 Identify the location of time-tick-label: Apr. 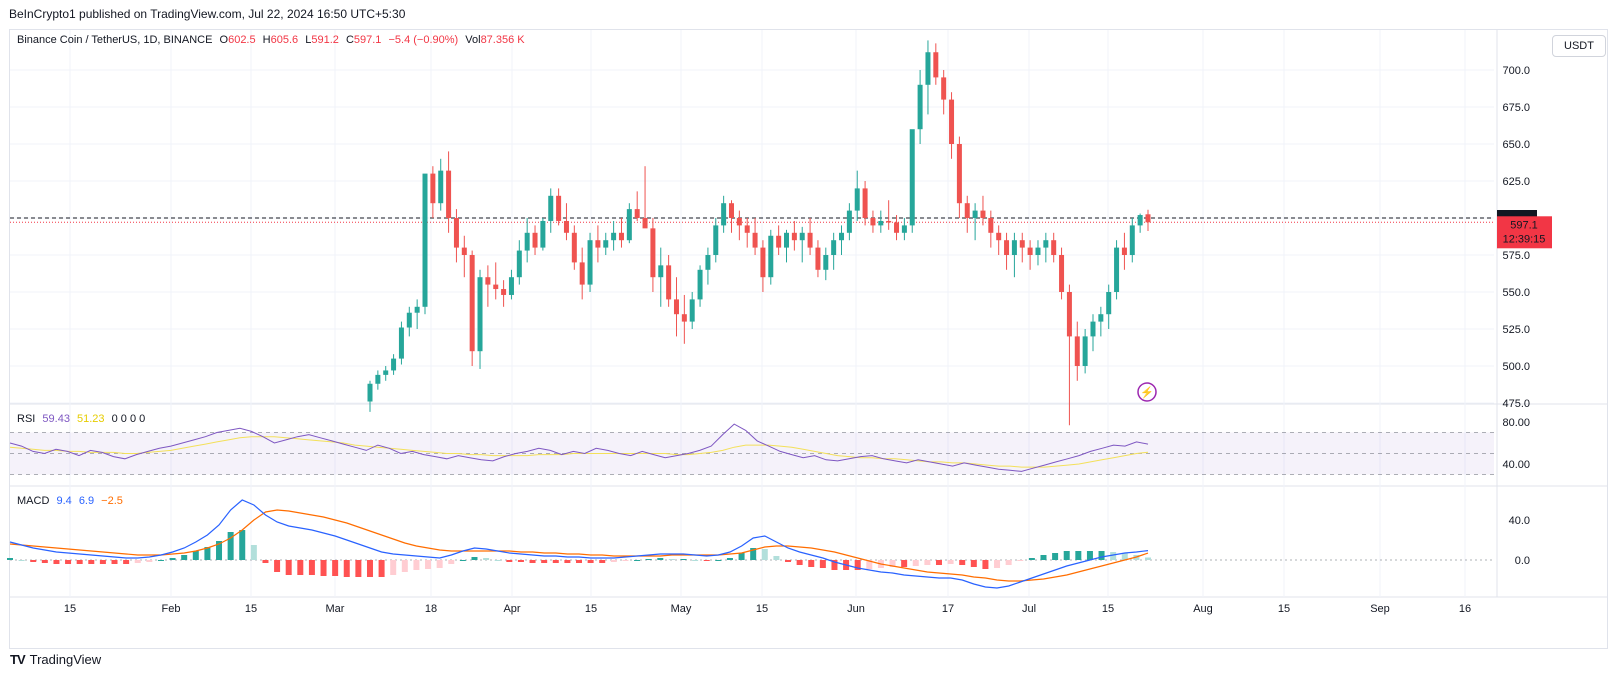
(511, 609).